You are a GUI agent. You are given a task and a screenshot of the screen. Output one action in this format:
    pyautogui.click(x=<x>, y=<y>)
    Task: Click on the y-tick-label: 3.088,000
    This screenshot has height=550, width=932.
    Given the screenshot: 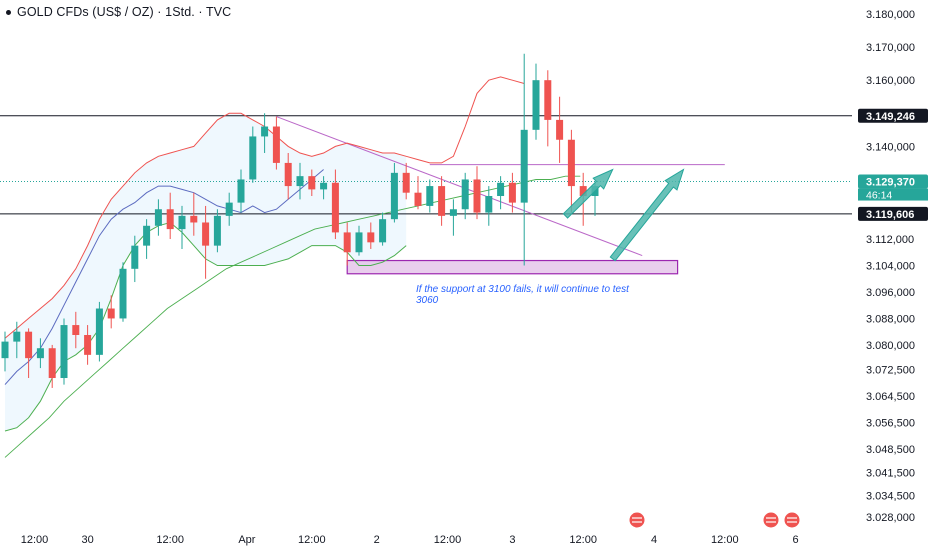 What is the action you would take?
    pyautogui.click(x=890, y=319)
    